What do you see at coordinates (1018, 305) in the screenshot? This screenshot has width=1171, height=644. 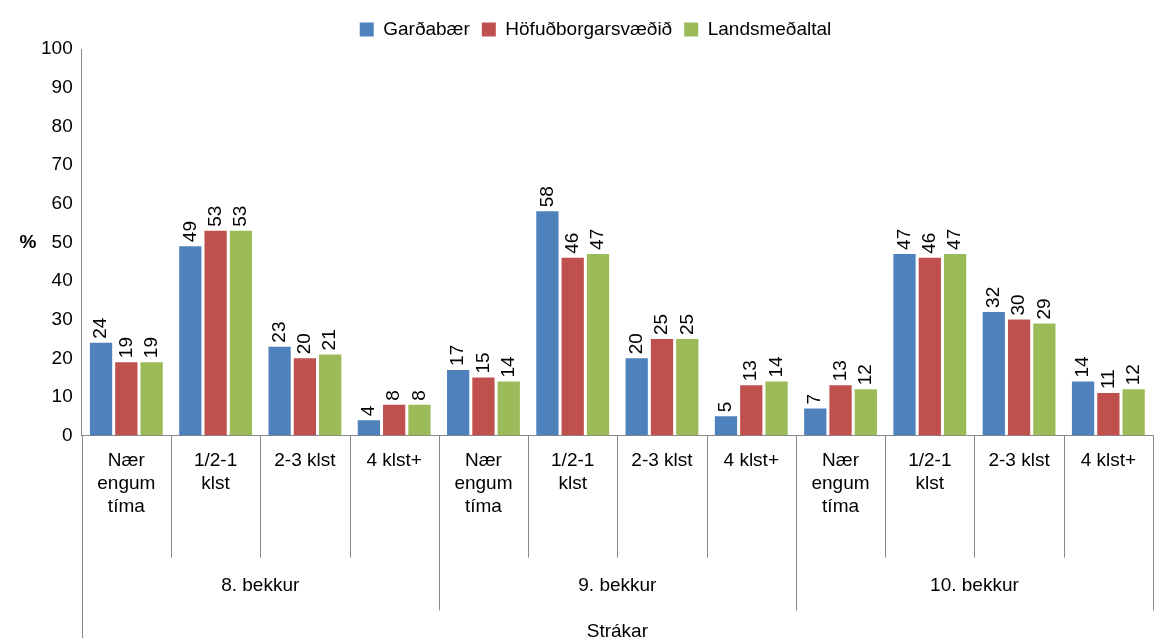 I see `data-label: 30` at bounding box center [1018, 305].